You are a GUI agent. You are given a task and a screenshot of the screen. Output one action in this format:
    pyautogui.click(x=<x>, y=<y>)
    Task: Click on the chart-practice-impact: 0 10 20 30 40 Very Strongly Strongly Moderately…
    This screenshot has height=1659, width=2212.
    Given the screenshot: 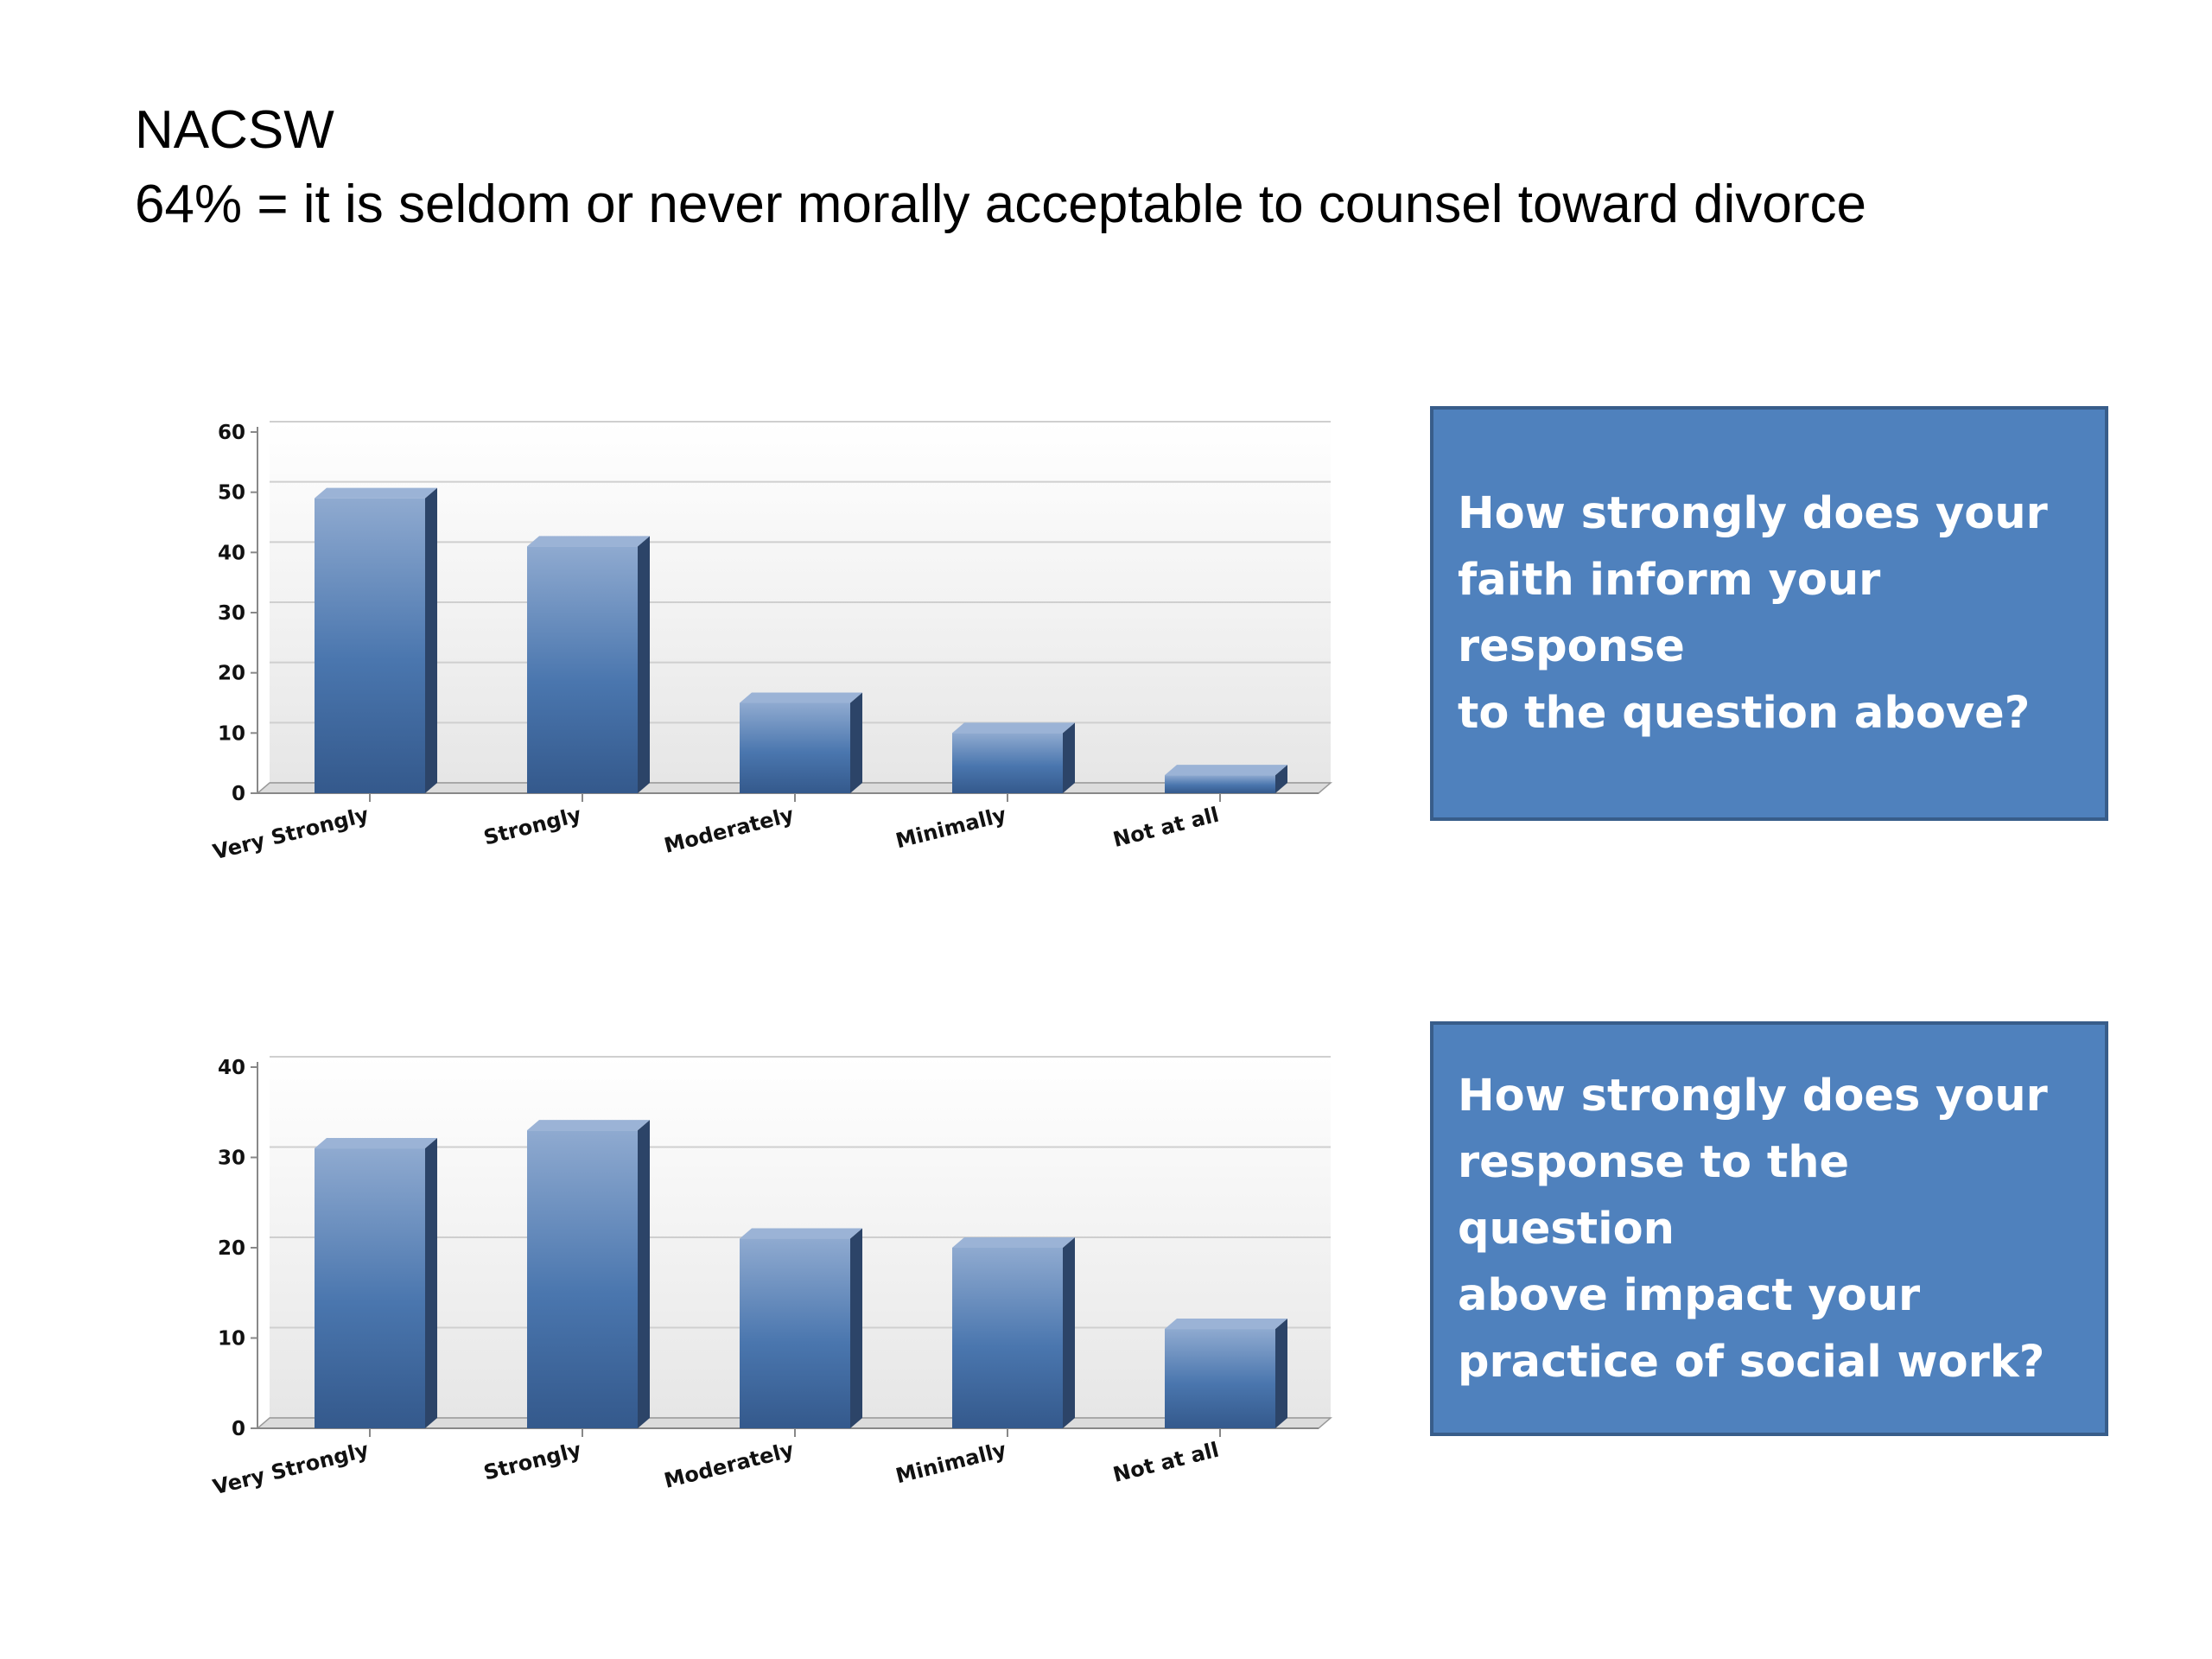 What is the action you would take?
    pyautogui.click(x=772, y=1278)
    